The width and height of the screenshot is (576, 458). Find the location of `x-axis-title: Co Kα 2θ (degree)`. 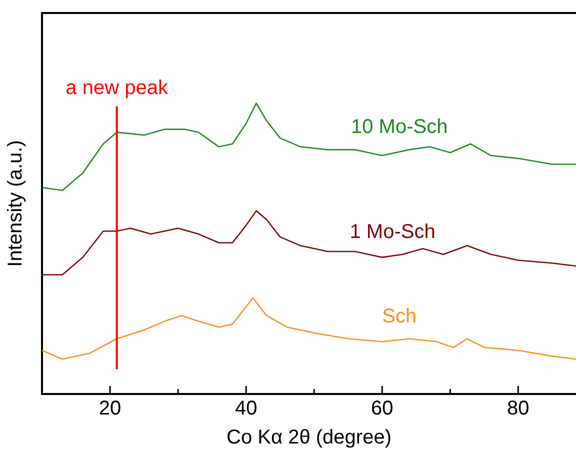

x-axis-title: Co Kα 2θ (degree) is located at coordinates (309, 437).